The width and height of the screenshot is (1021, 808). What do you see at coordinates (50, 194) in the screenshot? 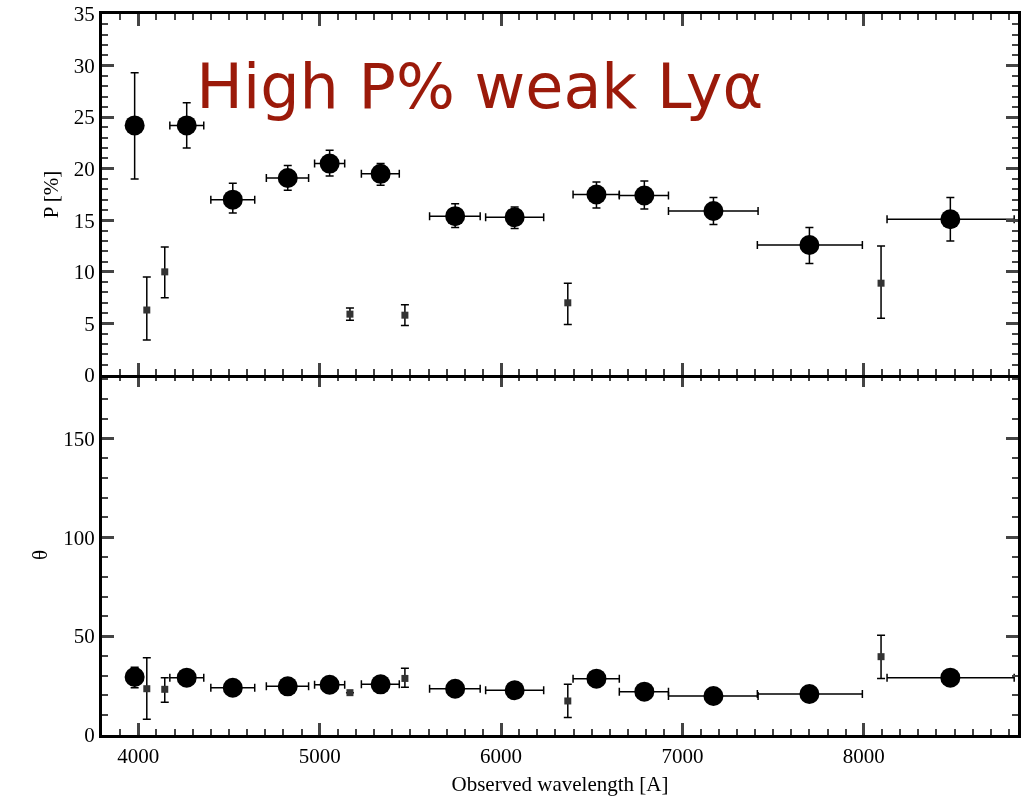
I see `y-axis-title: P [%]` at bounding box center [50, 194].